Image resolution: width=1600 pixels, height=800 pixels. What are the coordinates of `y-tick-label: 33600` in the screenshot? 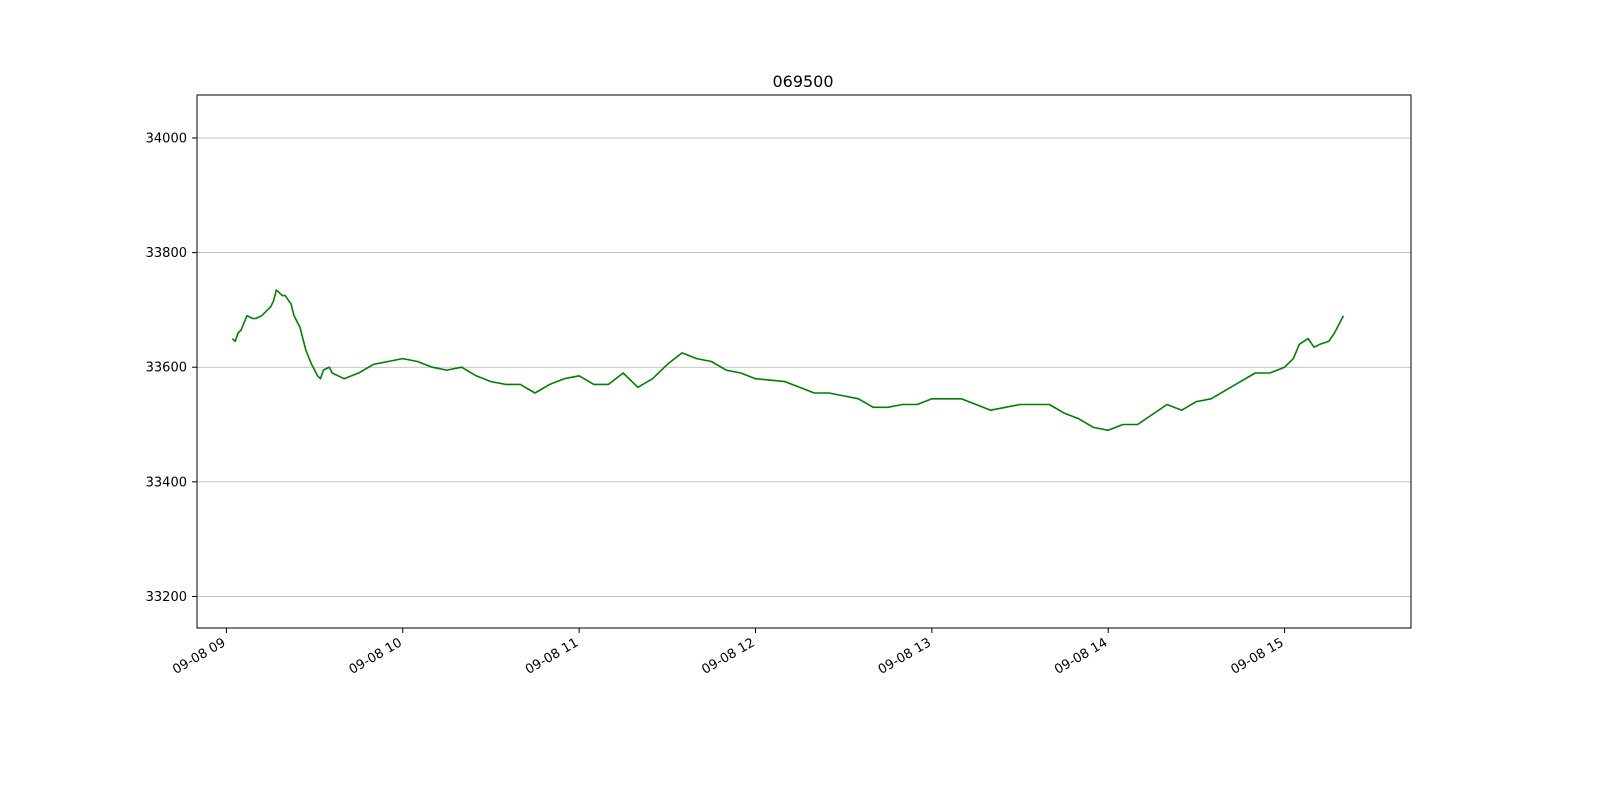 It's located at (166, 368).